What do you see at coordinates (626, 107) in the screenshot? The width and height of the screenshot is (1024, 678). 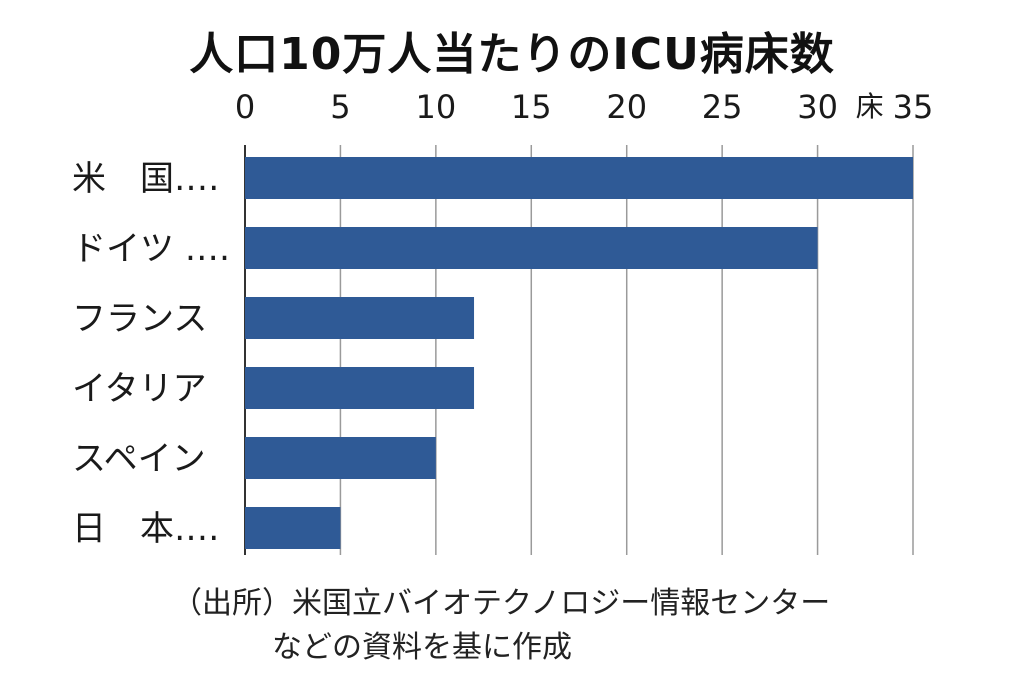 I see `x-tick-label: 20` at bounding box center [626, 107].